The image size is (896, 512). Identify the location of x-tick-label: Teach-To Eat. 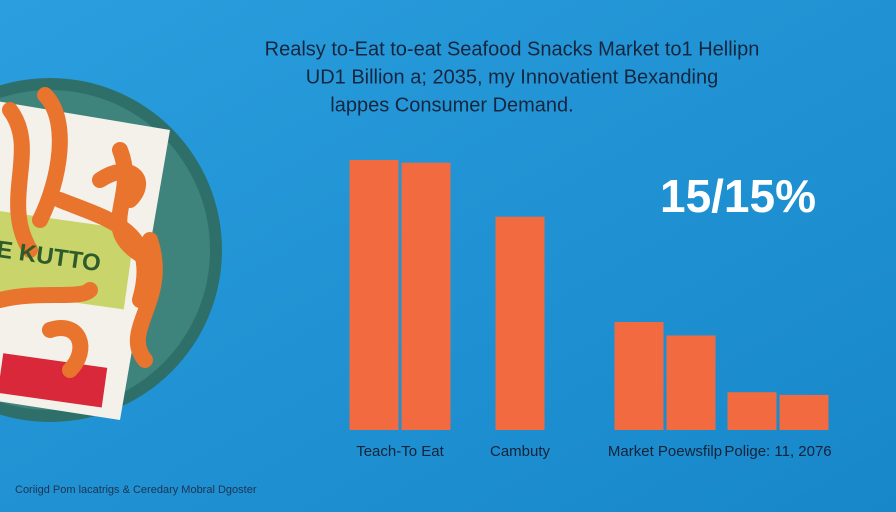
(400, 451).